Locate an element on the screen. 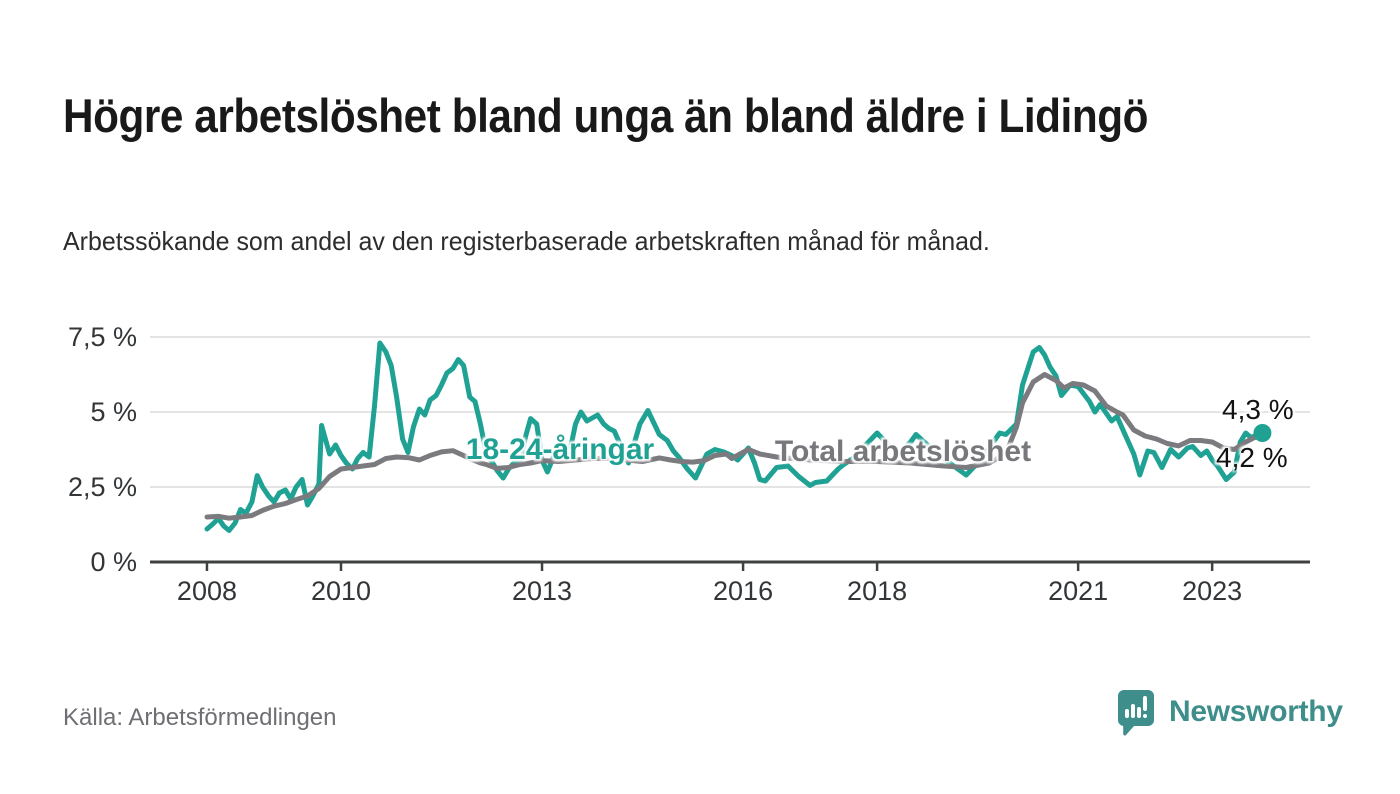  x-axis-label: 2018 is located at coordinates (877, 591).